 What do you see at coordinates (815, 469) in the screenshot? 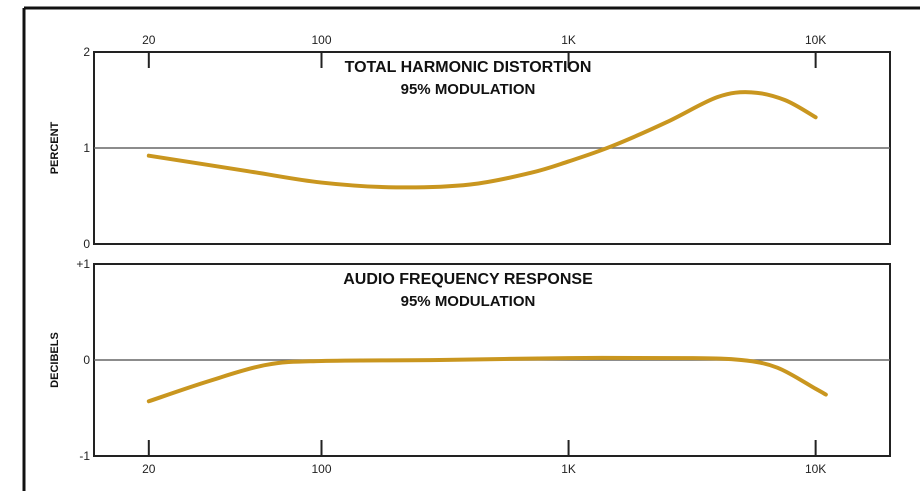
I see `response-x-tick-label: 10K` at bounding box center [815, 469].